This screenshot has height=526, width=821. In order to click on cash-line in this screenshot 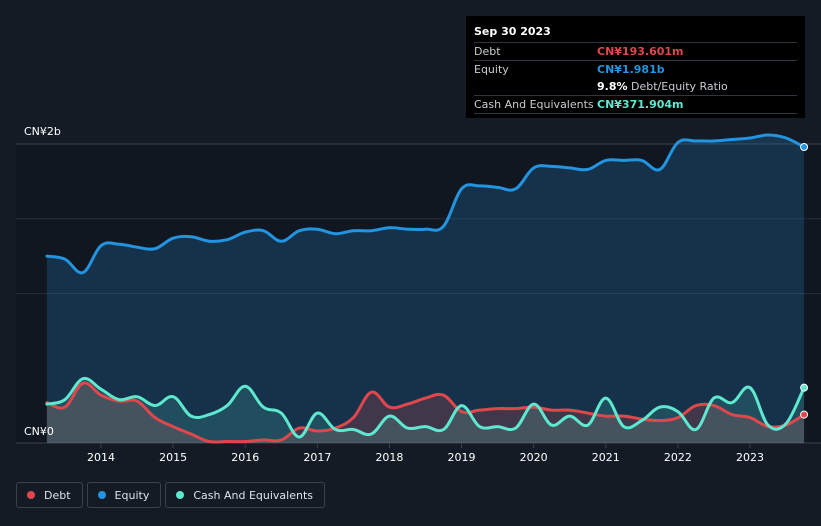, I will do `click(425, 407)`.